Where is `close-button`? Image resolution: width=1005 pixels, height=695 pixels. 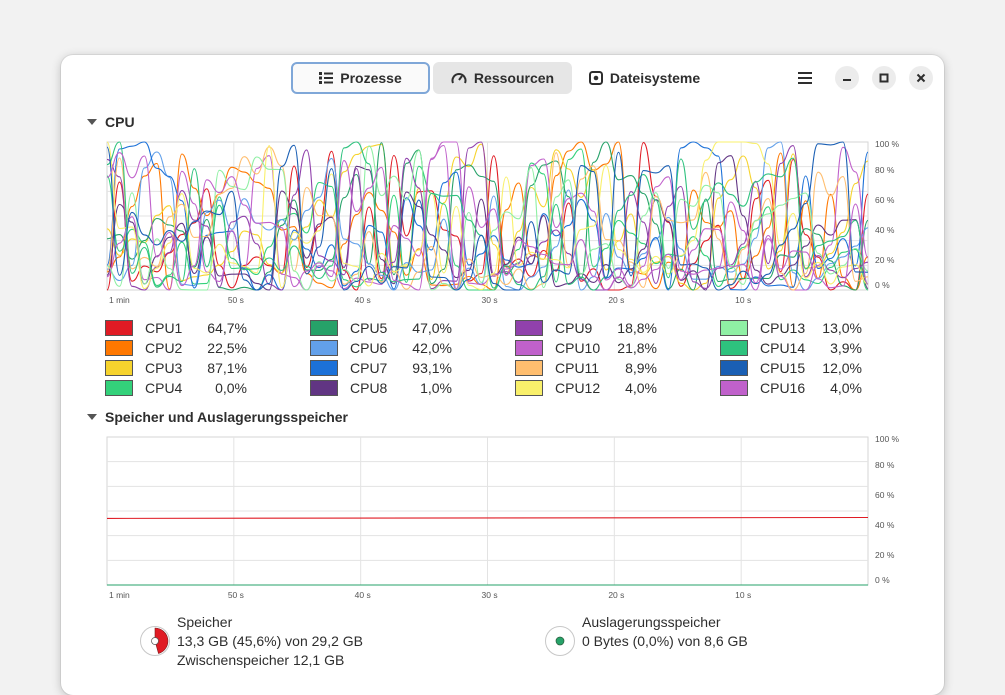
close-button is located at coordinates (921, 78).